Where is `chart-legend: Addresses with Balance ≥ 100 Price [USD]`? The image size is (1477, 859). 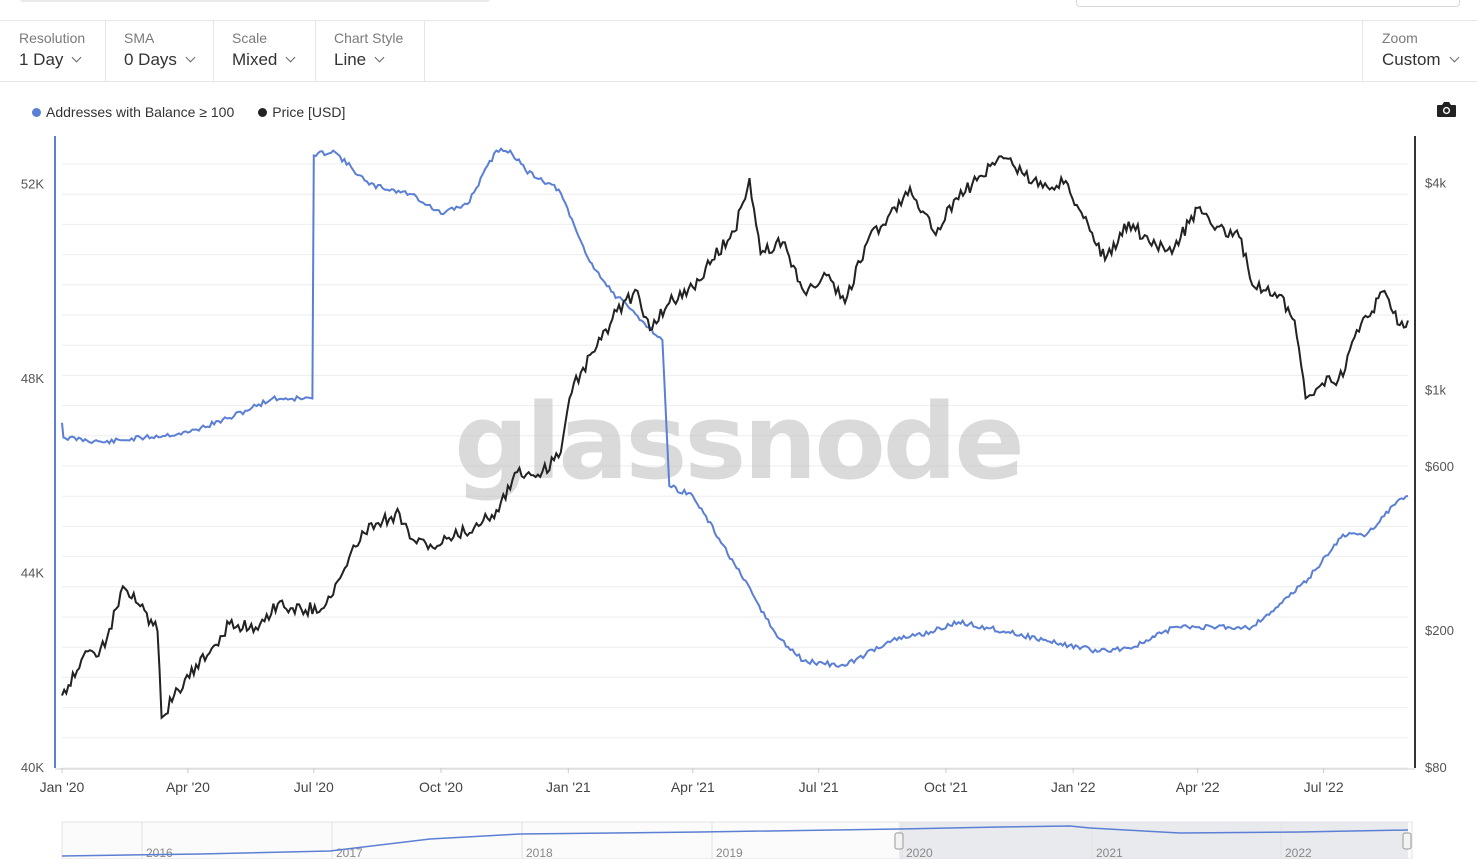
chart-legend: Addresses with Balance ≥ 100 Price [USD] is located at coordinates (200, 112).